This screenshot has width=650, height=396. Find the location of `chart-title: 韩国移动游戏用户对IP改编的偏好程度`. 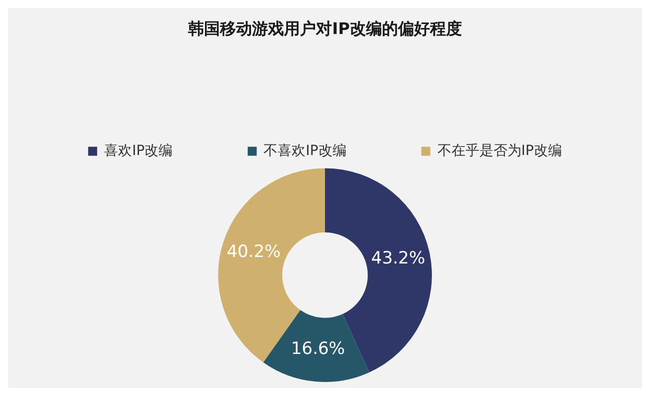

chart-title: 韩国移动游戏用户对IP改编的偏好程度 is located at coordinates (324, 28).